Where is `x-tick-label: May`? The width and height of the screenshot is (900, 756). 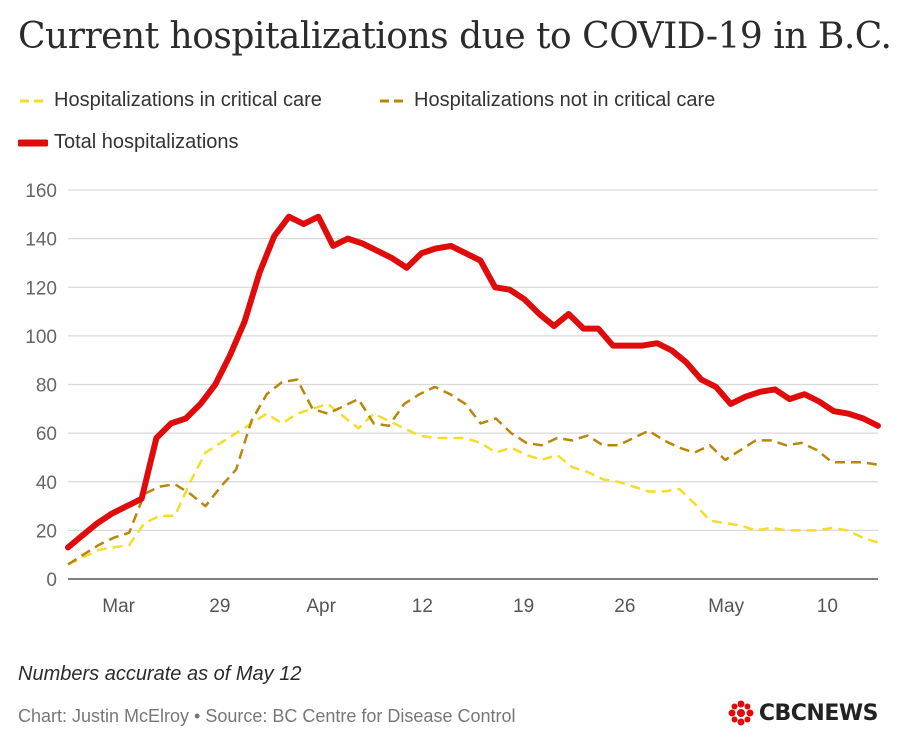 x-tick-label: May is located at coordinates (726, 606).